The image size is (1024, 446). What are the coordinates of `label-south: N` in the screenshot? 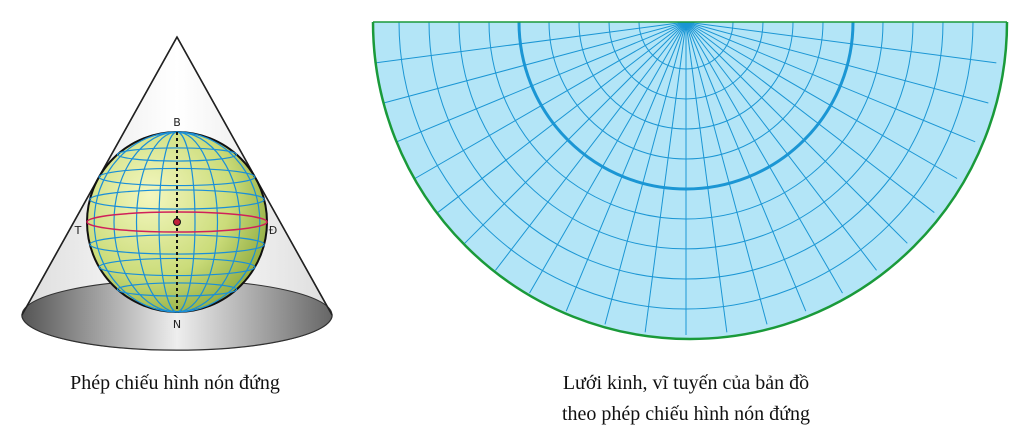 It's located at (177, 324).